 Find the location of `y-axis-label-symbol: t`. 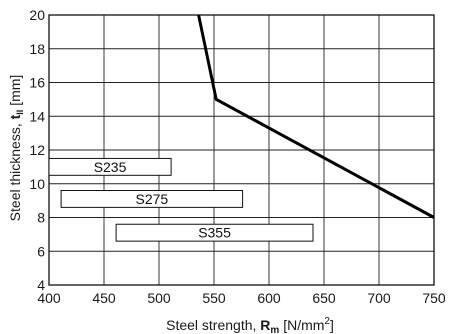

y-axis-label-symbol: t is located at coordinates (15, 116).